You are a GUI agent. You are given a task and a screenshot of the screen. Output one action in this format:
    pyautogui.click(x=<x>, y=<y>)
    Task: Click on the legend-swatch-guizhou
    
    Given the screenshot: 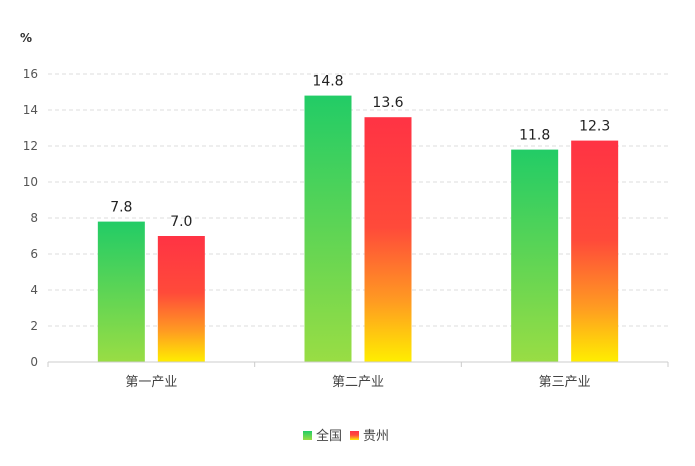 What is the action you would take?
    pyautogui.click(x=354, y=435)
    